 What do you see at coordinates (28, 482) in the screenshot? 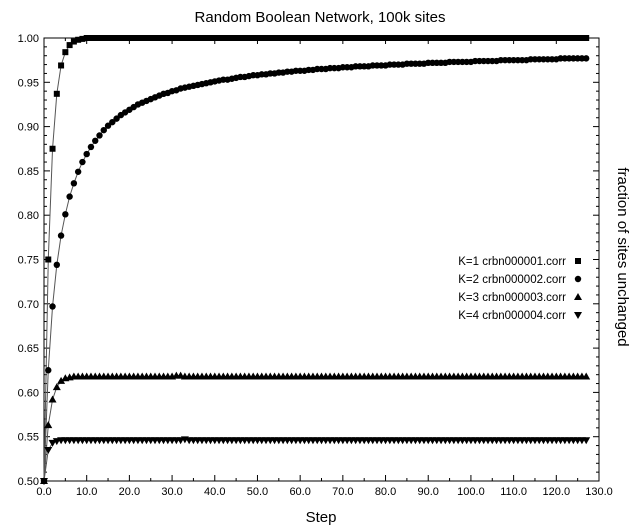
I see `y-tick-label: 0.50` at bounding box center [28, 482].